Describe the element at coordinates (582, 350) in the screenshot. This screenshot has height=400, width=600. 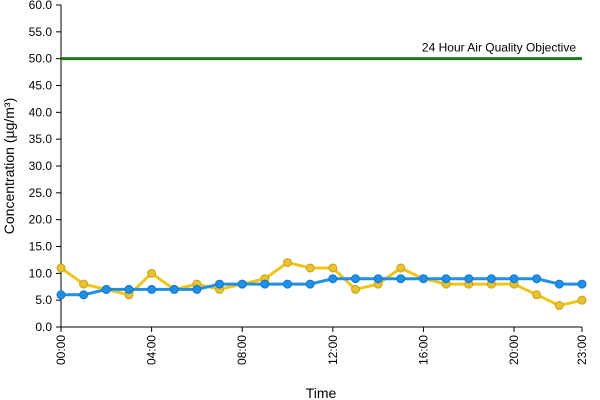
I see `x-tick-label: 23:00` at that location.